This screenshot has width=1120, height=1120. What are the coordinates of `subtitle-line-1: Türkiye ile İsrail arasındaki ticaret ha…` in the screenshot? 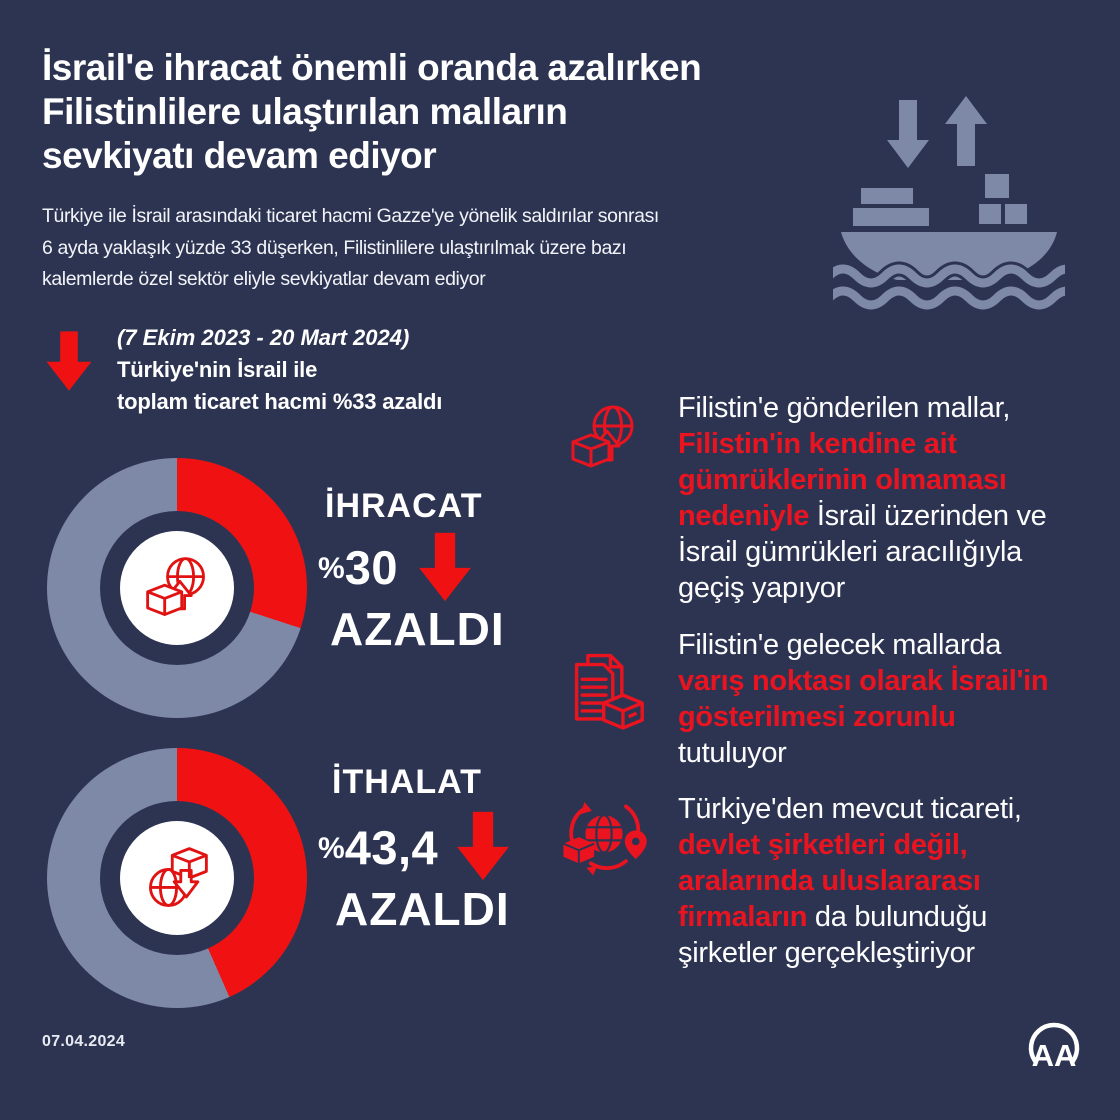 It's located at (350, 216).